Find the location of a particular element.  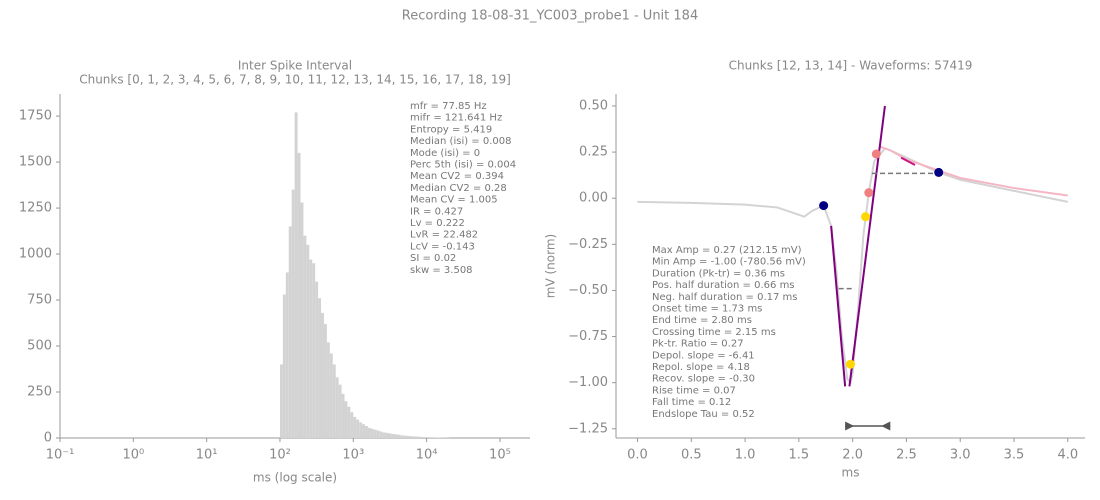

stats-line: Median CV2 = 0.28 is located at coordinates (458, 188).